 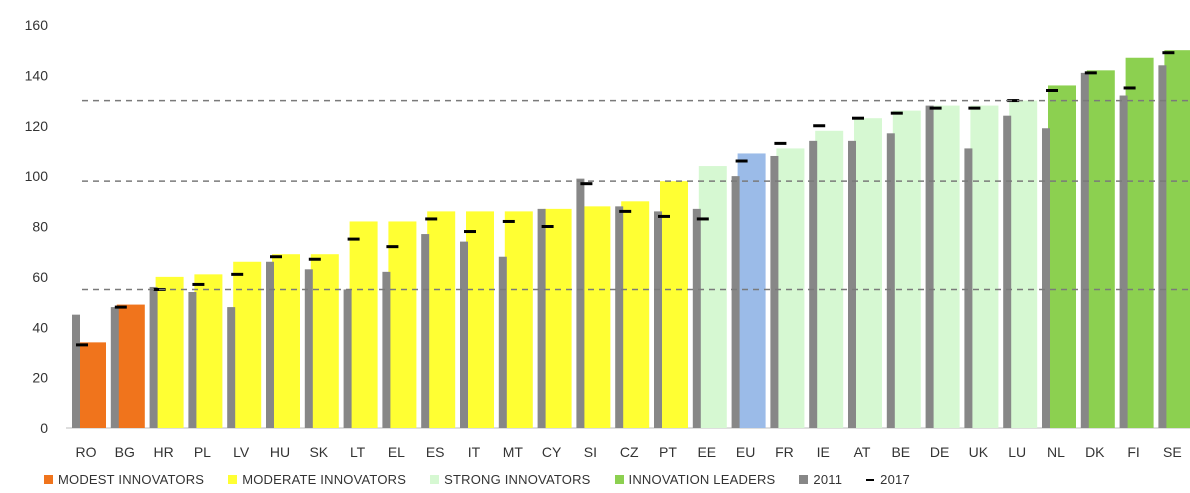 I want to click on y-tick-label: 80, so click(x=40, y=227).